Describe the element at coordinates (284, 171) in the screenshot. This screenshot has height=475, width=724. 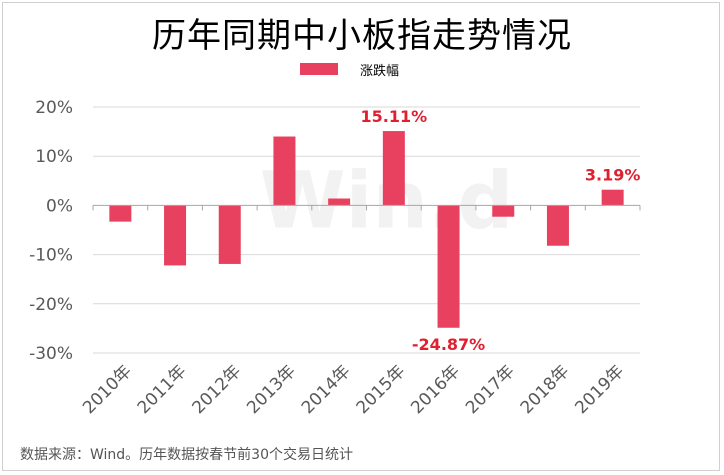
I see `bar-2013年` at that location.